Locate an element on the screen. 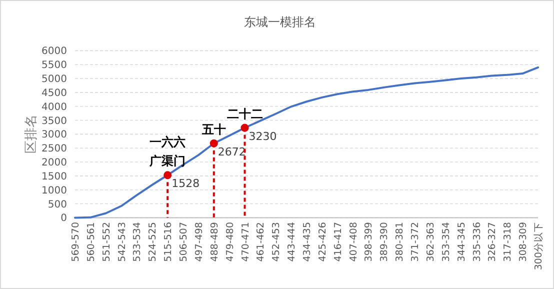 The width and height of the screenshot is (554, 289). x-tick-label: 326-327 is located at coordinates (492, 242).